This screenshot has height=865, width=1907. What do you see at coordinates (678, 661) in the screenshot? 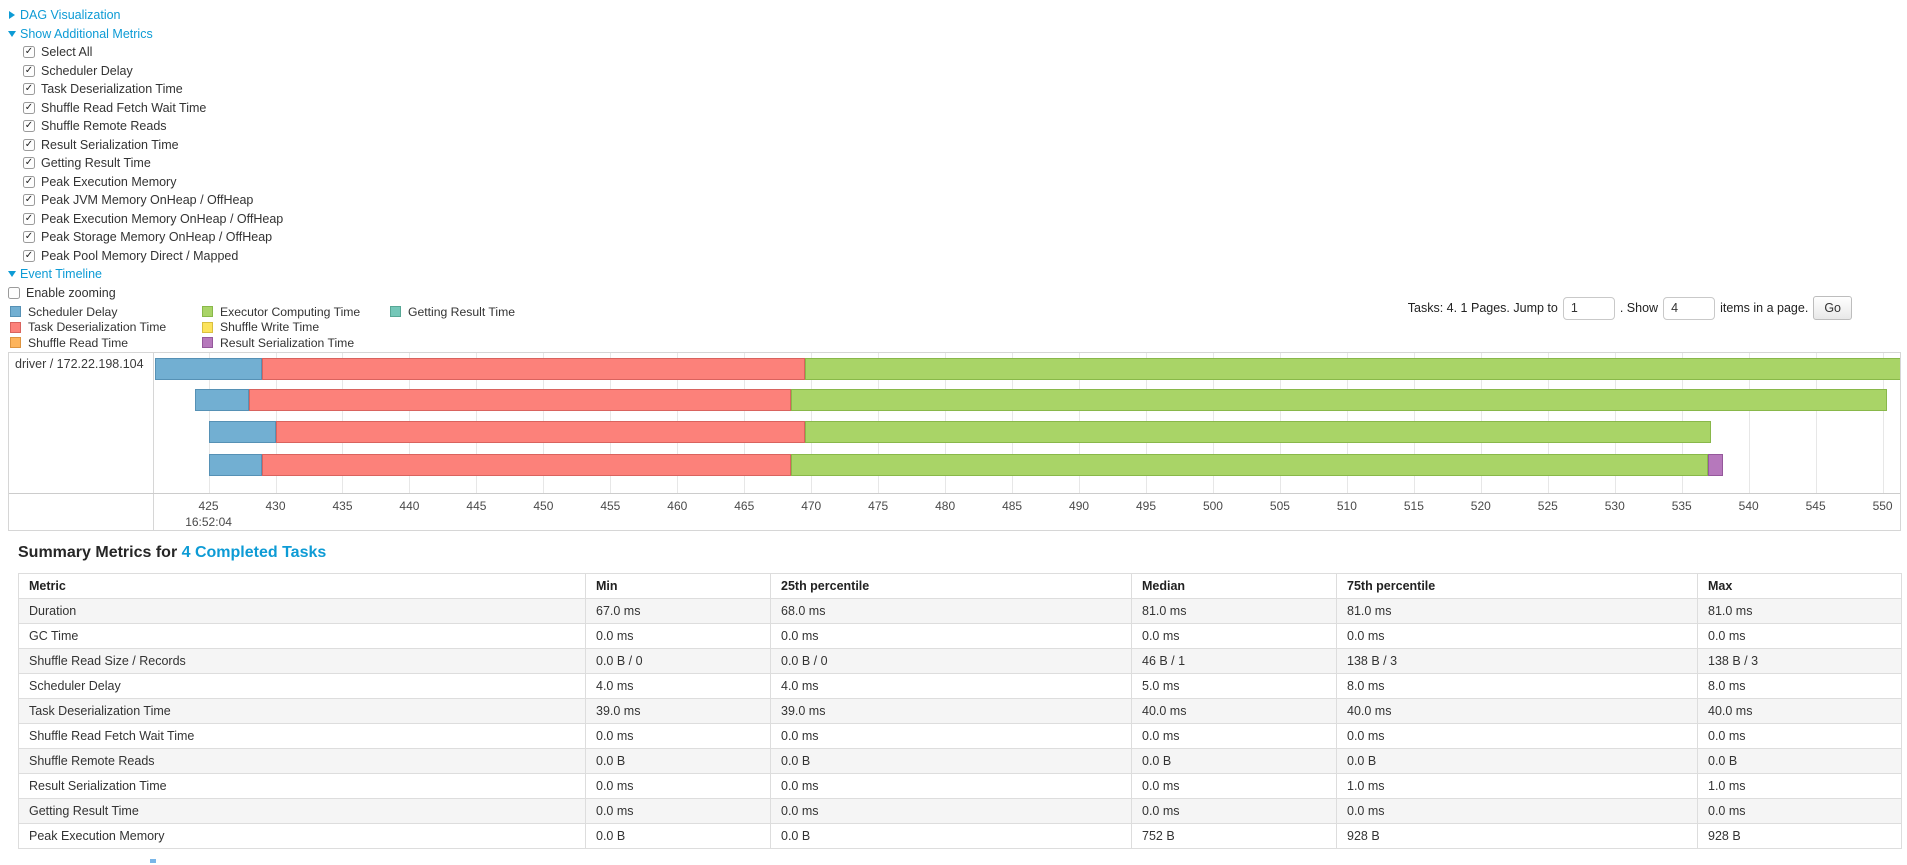
I see `metric-value-cell: 0.0 B / 0` at bounding box center [678, 661].